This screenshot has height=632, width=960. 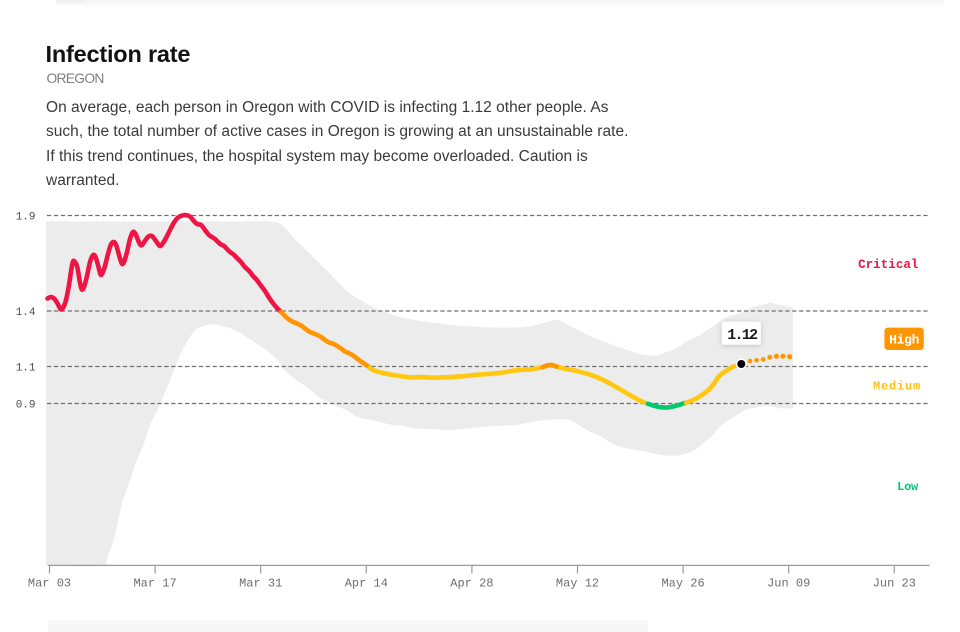 What do you see at coordinates (26, 217) in the screenshot?
I see `svg-text: 1.9` at bounding box center [26, 217].